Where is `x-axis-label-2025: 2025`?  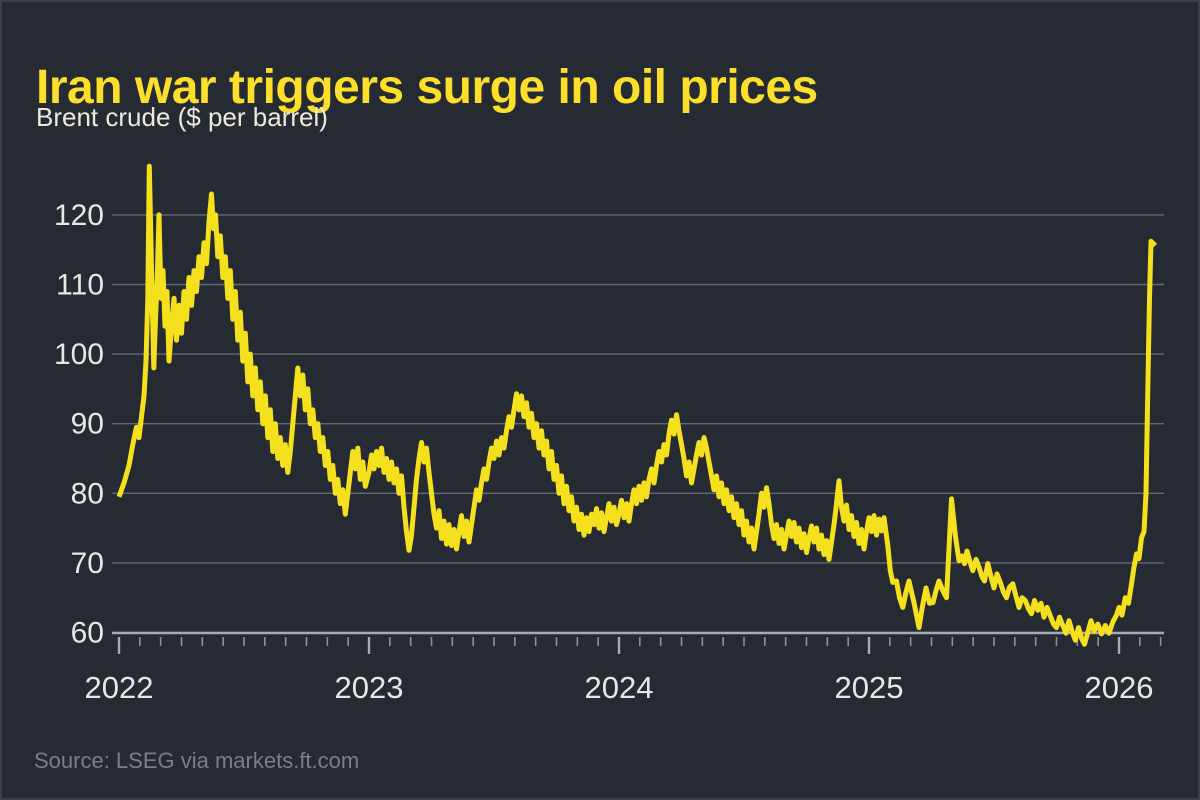 x-axis-label-2025: 2025 is located at coordinates (869, 687).